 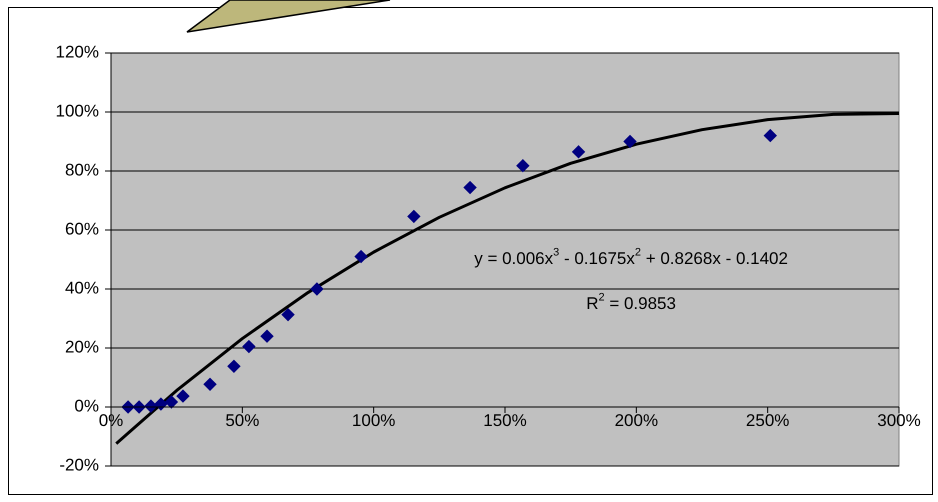 What do you see at coordinates (77, 111) in the screenshot?
I see `y-tick-label: 100%` at bounding box center [77, 111].